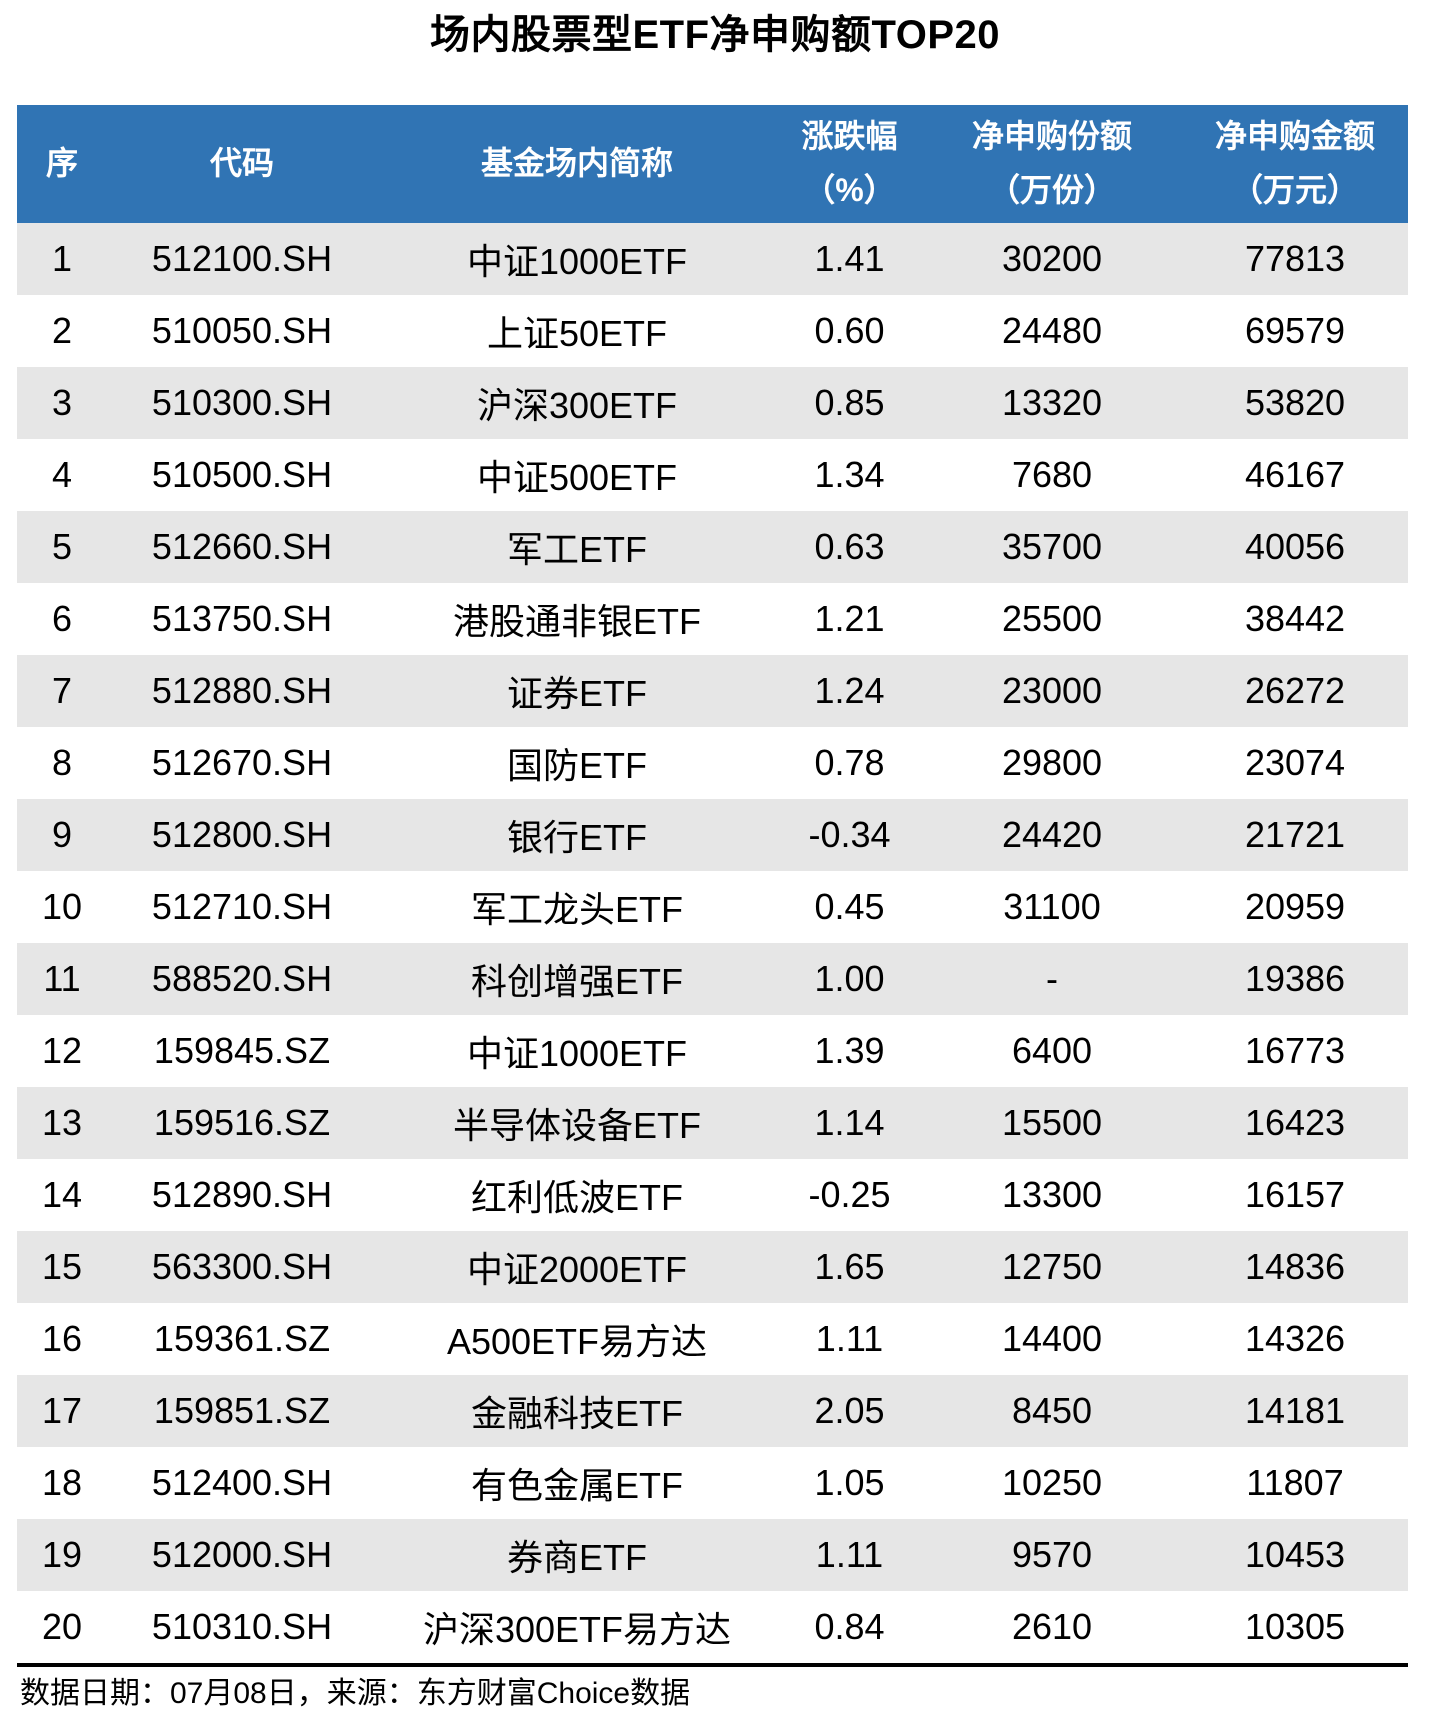 The width and height of the screenshot is (1430, 1720). I want to click on cell-fund-name: 港股通非银ETF, so click(577, 621).